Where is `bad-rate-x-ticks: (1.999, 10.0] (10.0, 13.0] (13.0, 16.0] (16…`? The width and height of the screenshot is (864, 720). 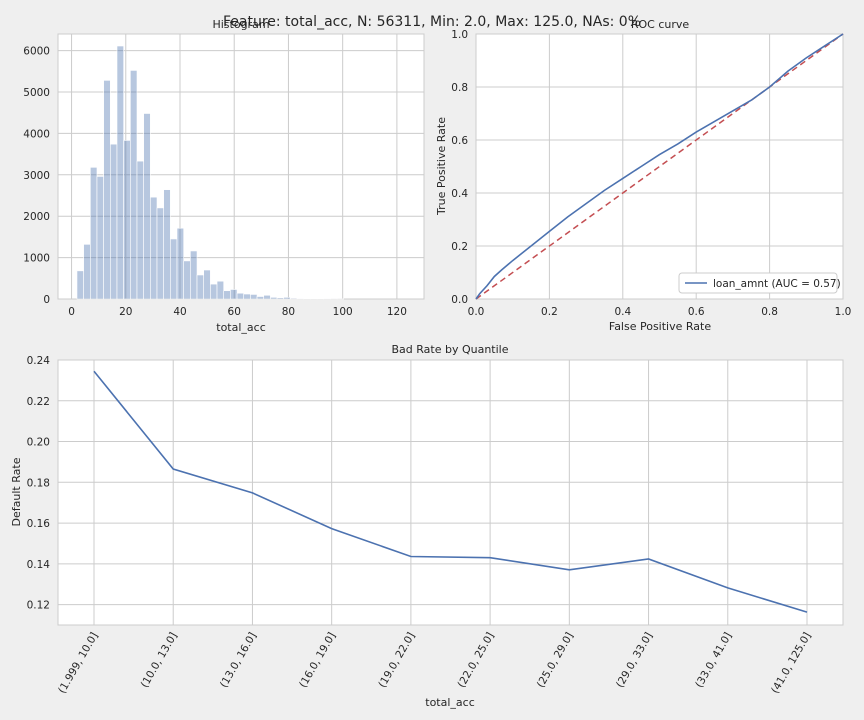
bad-rate-x-ticks: (1.999, 10.0] (10.0, 13.0] (13.0, 16.0] (16… is located at coordinates (435, 663).